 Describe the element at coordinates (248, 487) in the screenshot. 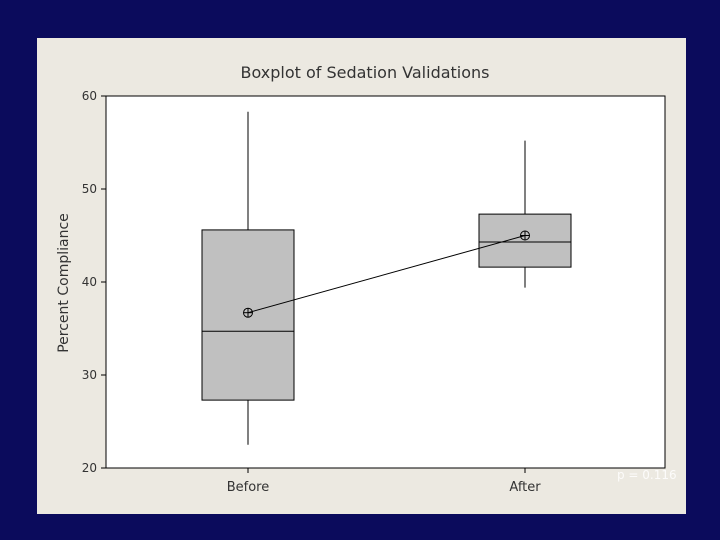

I see `x-tick-label: Before` at that location.